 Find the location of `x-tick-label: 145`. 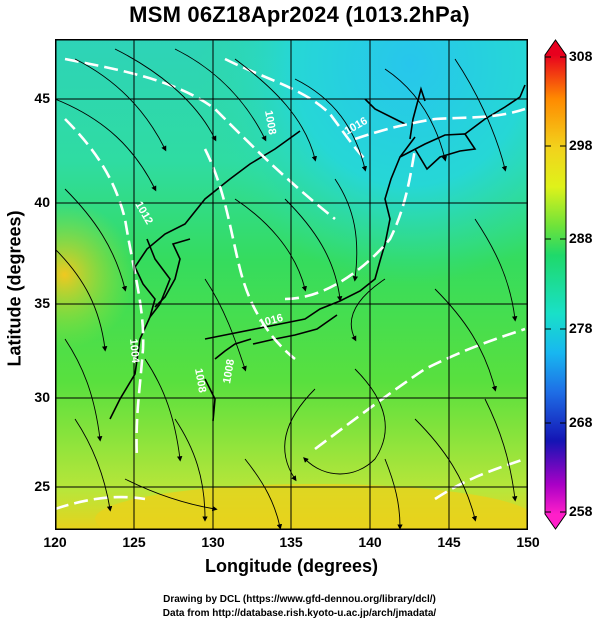

x-tick-label: 145 is located at coordinates (449, 542).